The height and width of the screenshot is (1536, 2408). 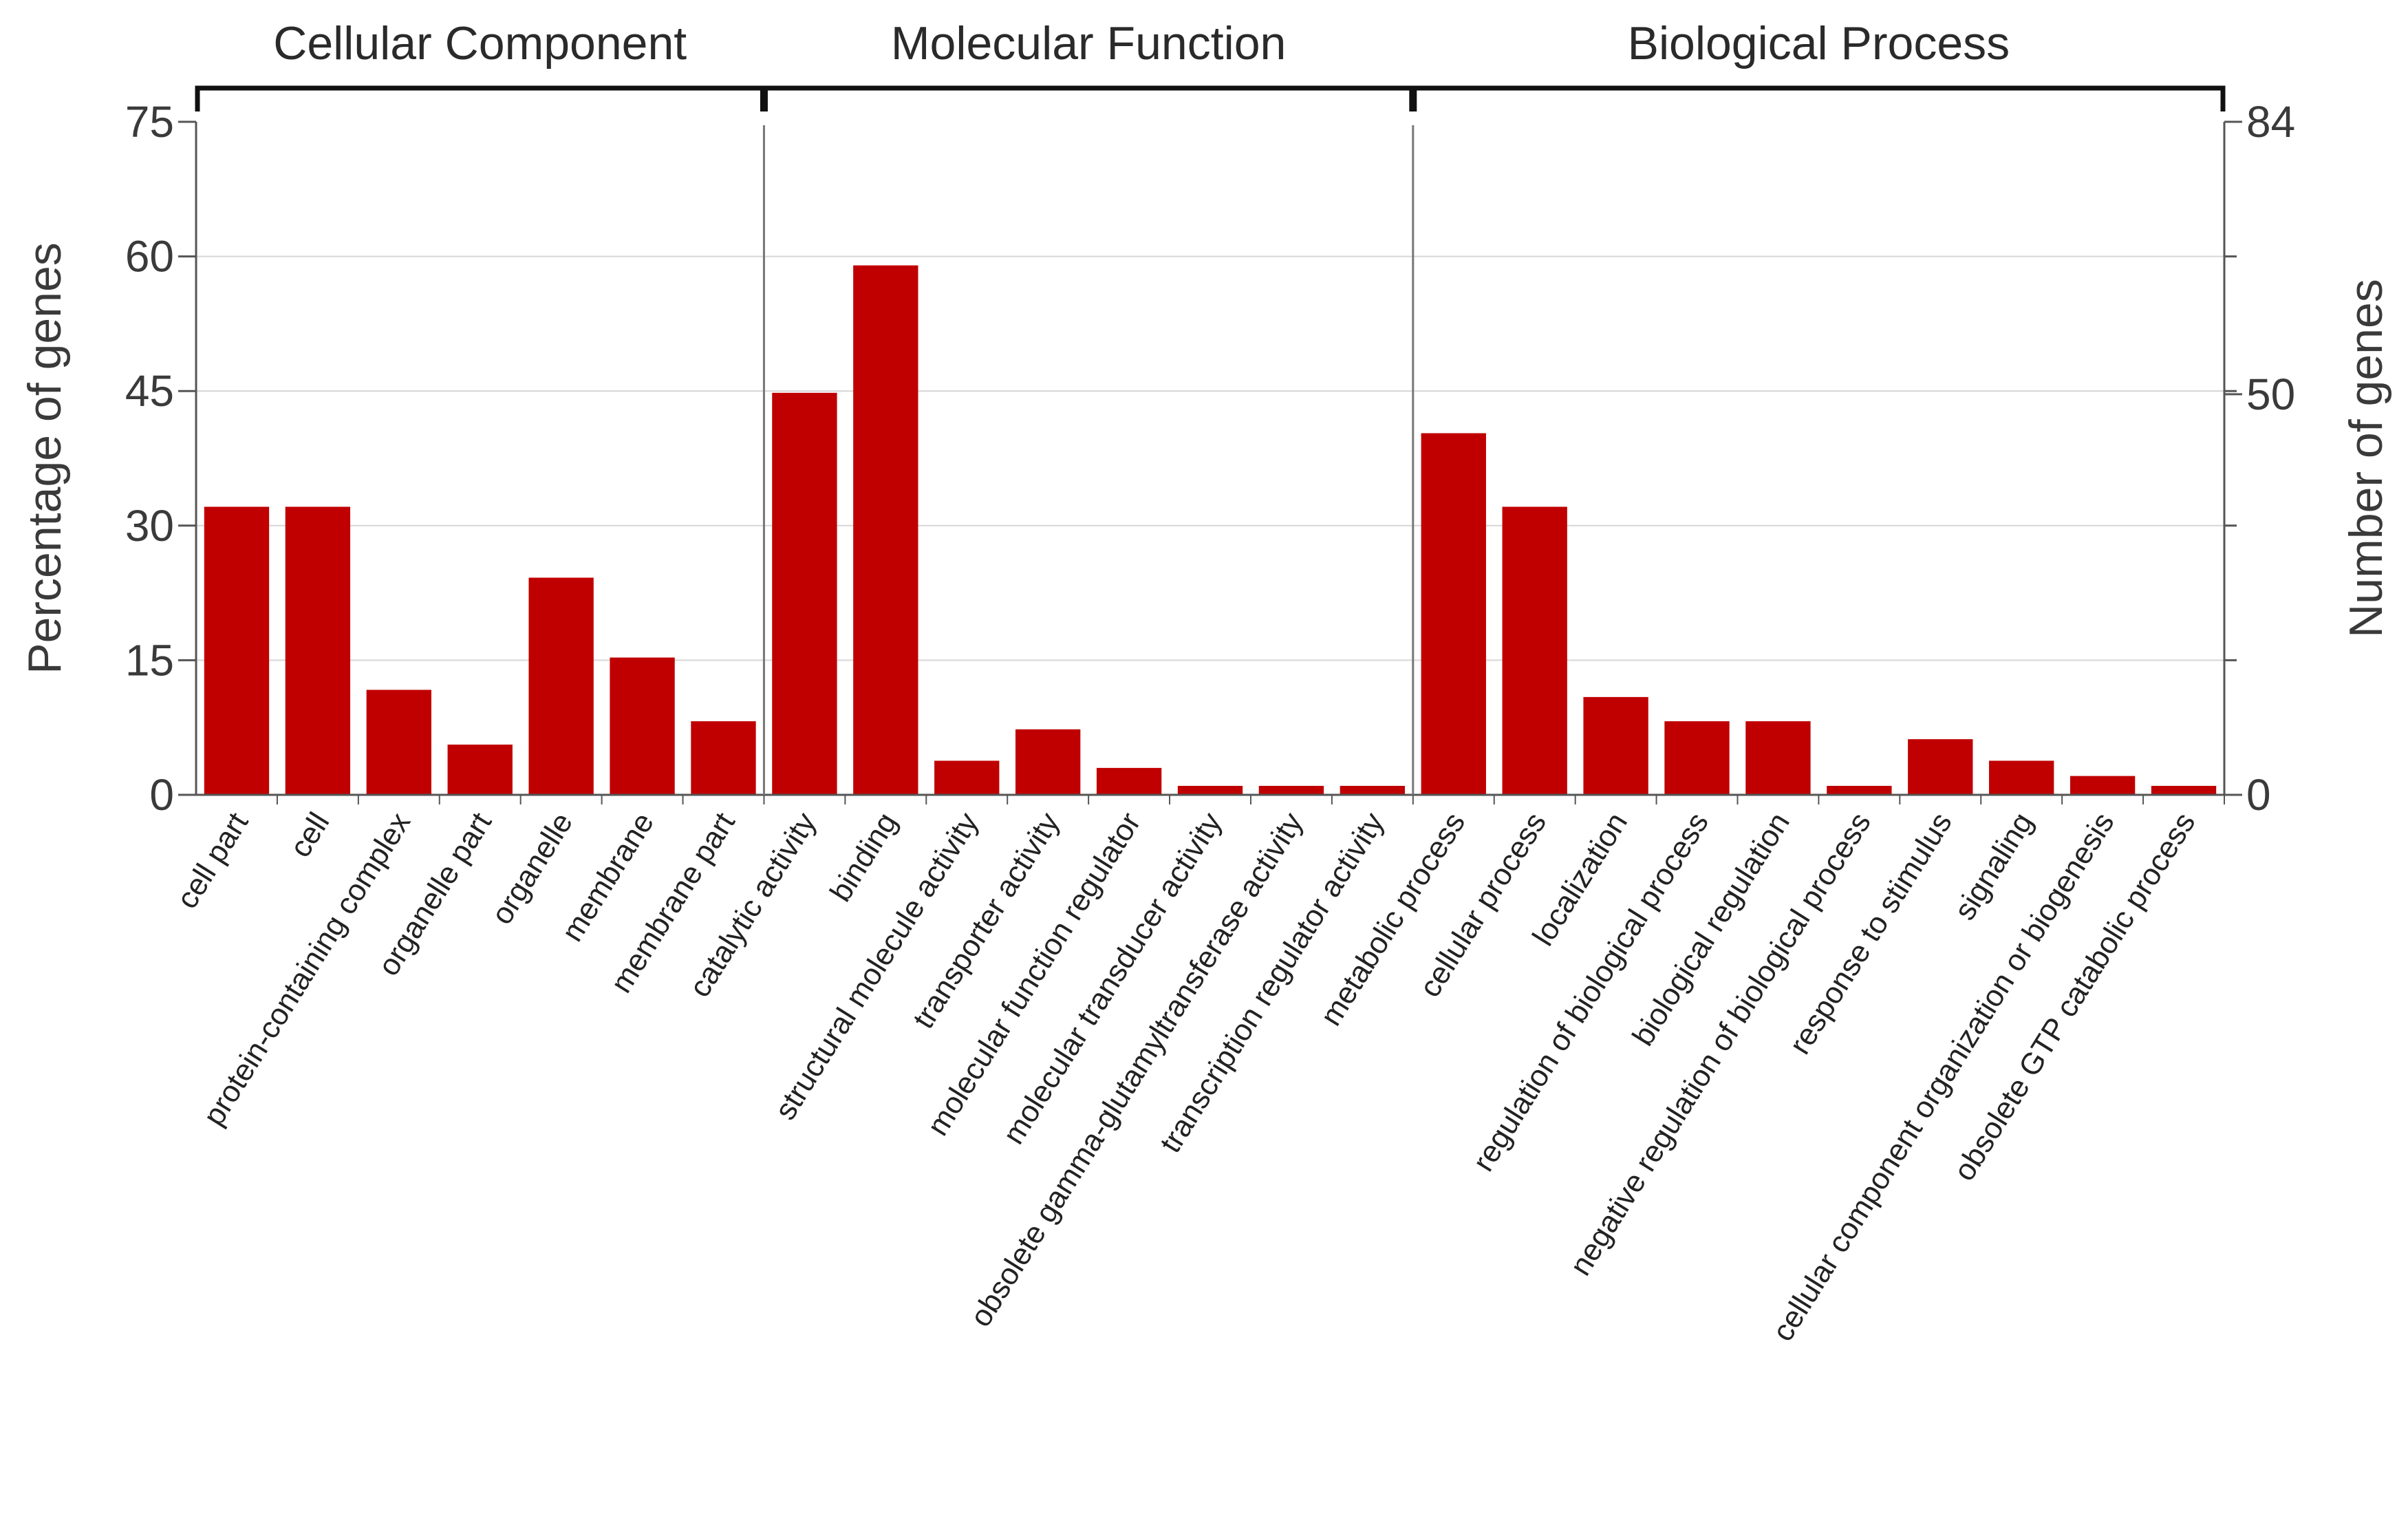 What do you see at coordinates (864, 857) in the screenshot?
I see `category-label: binding` at bounding box center [864, 857].